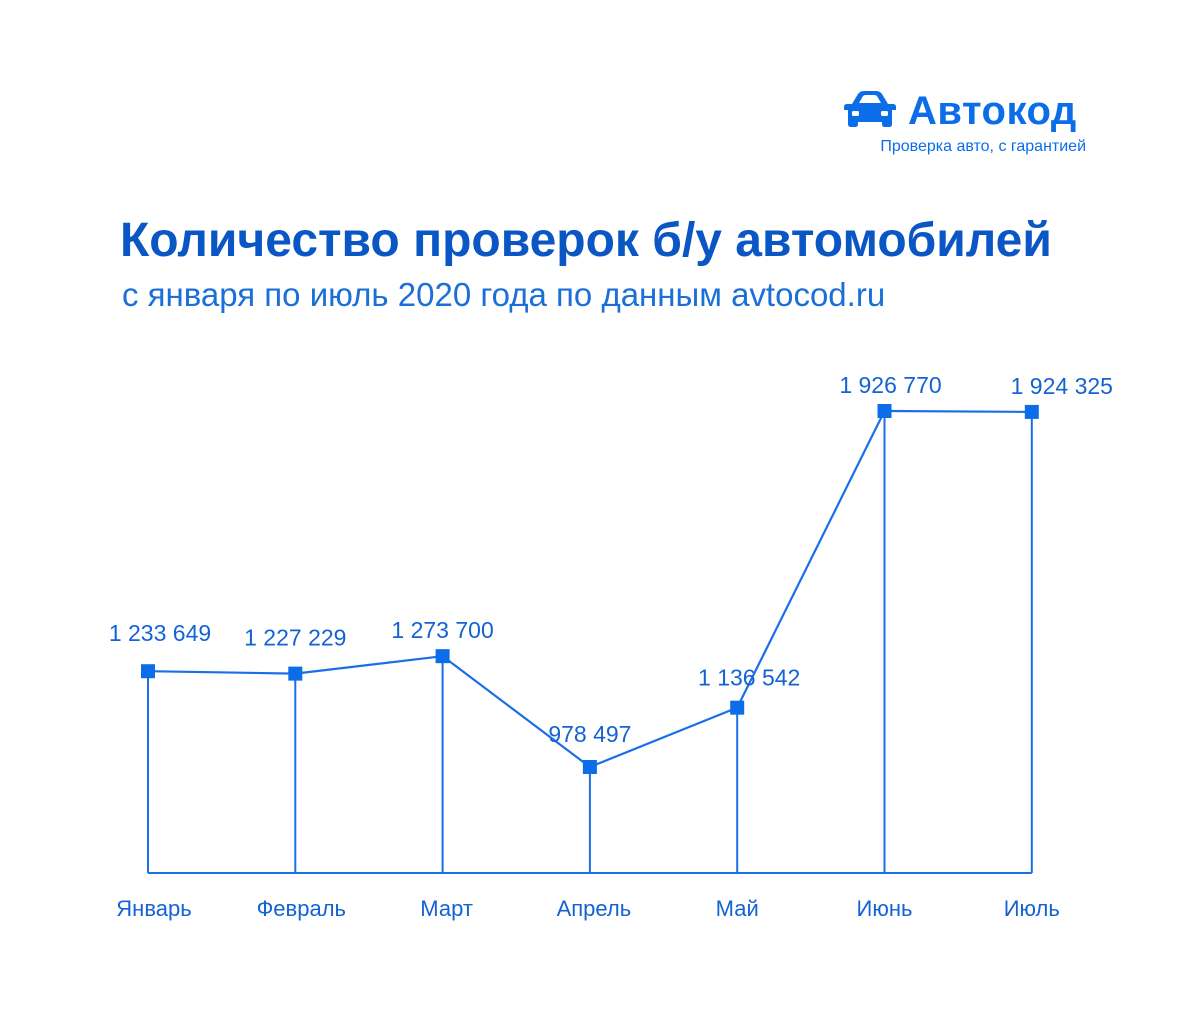 The height and width of the screenshot is (1009, 1200). I want to click on value-label-5: 1 136 542, so click(749, 678).